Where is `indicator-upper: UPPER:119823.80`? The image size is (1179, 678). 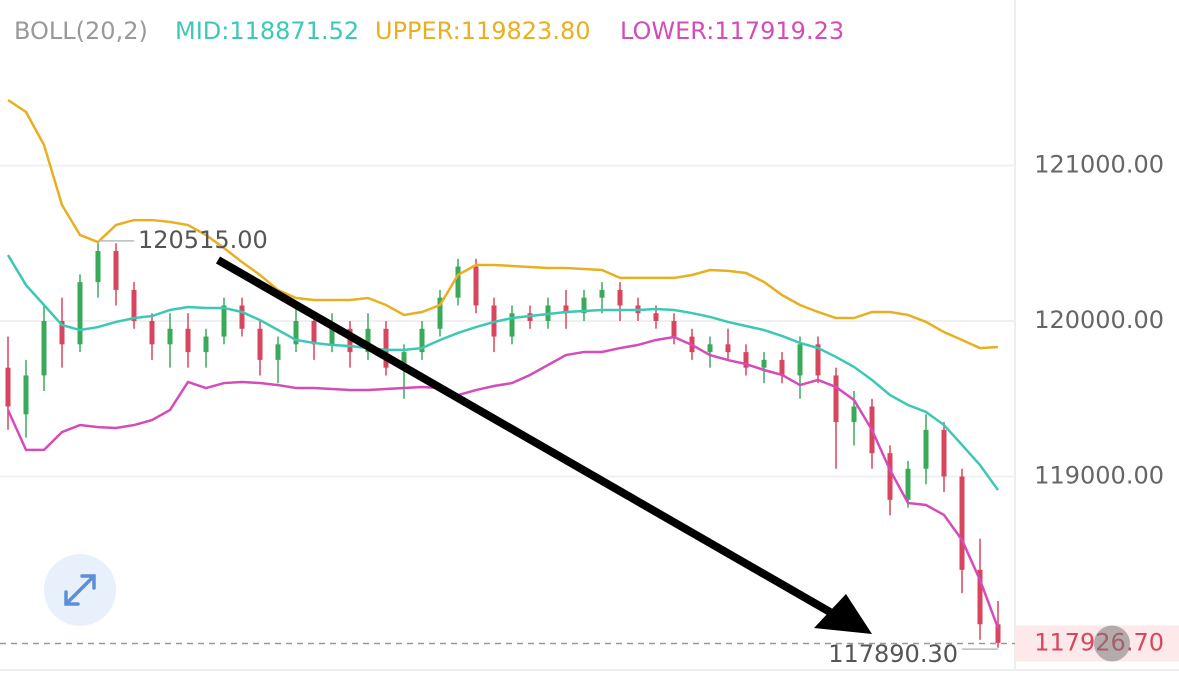
indicator-upper: UPPER:119823.80 is located at coordinates (482, 31).